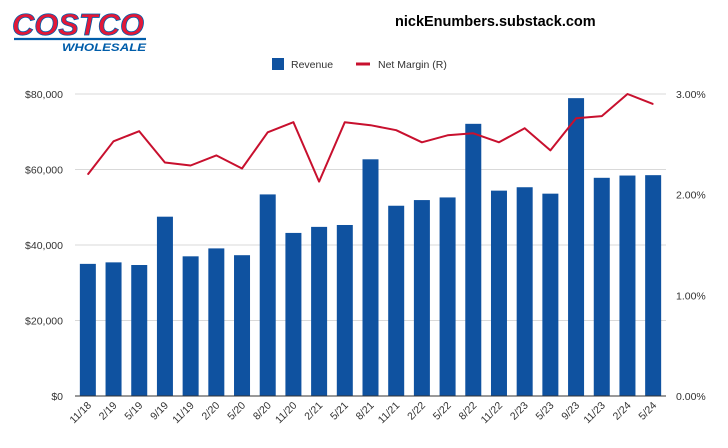 The width and height of the screenshot is (728, 448). Describe the element at coordinates (133, 411) in the screenshot. I see `x-tick-label: 5/19` at that location.